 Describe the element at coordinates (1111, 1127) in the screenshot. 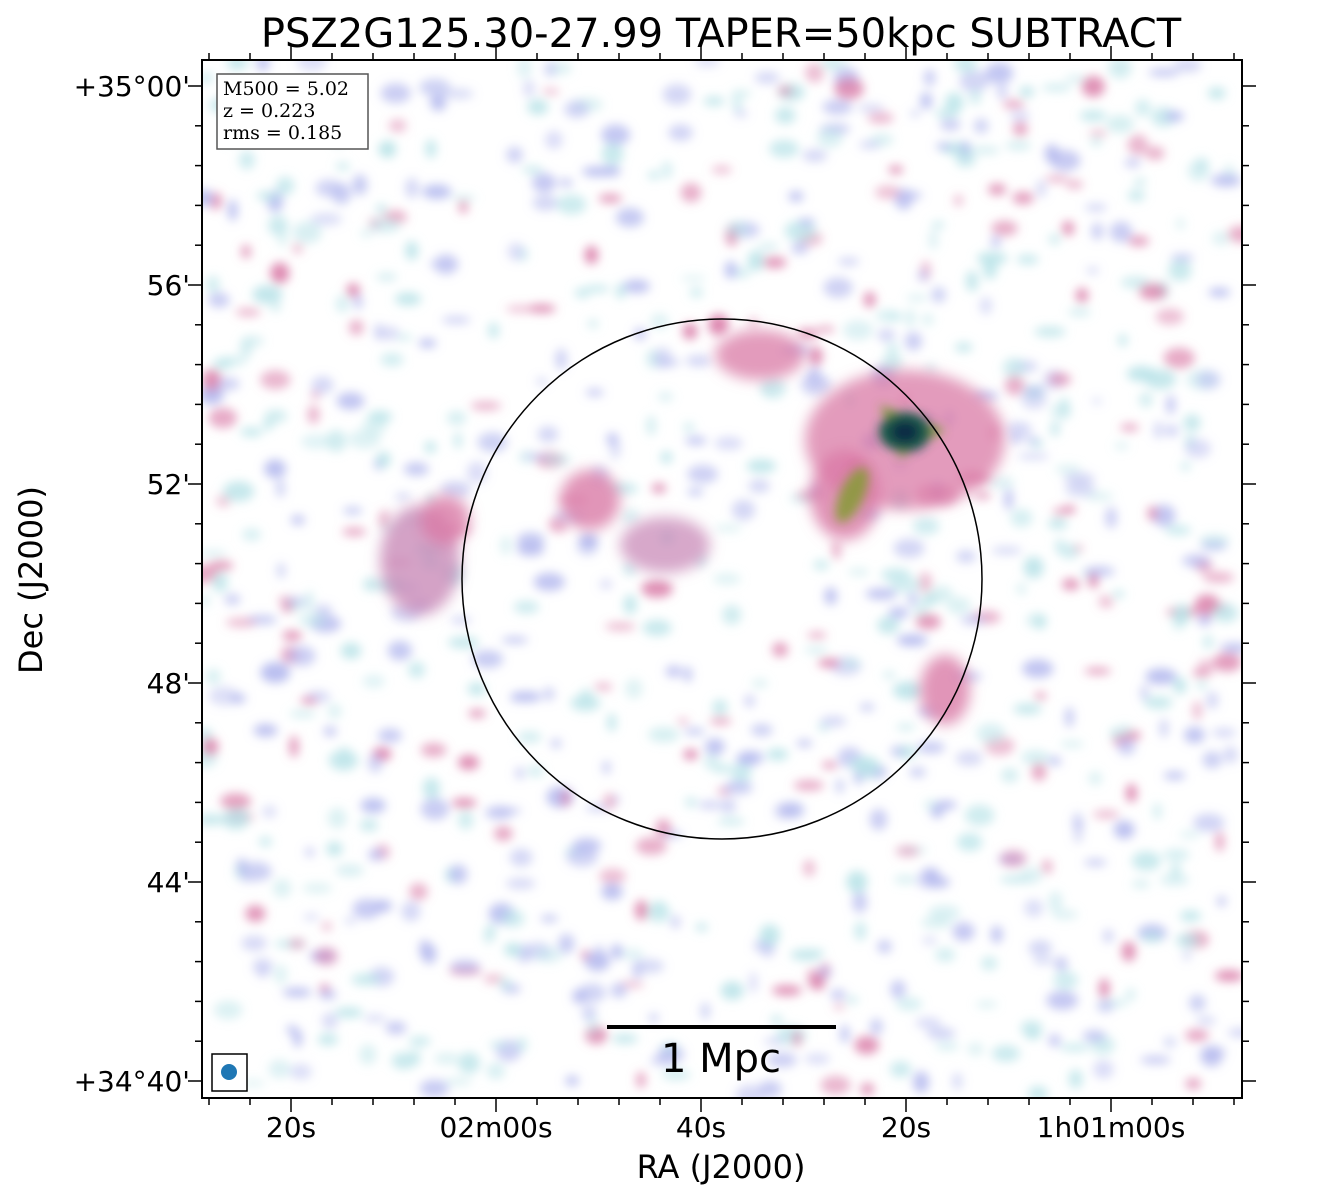

I see `x-tick-label: 1h01m00s` at that location.